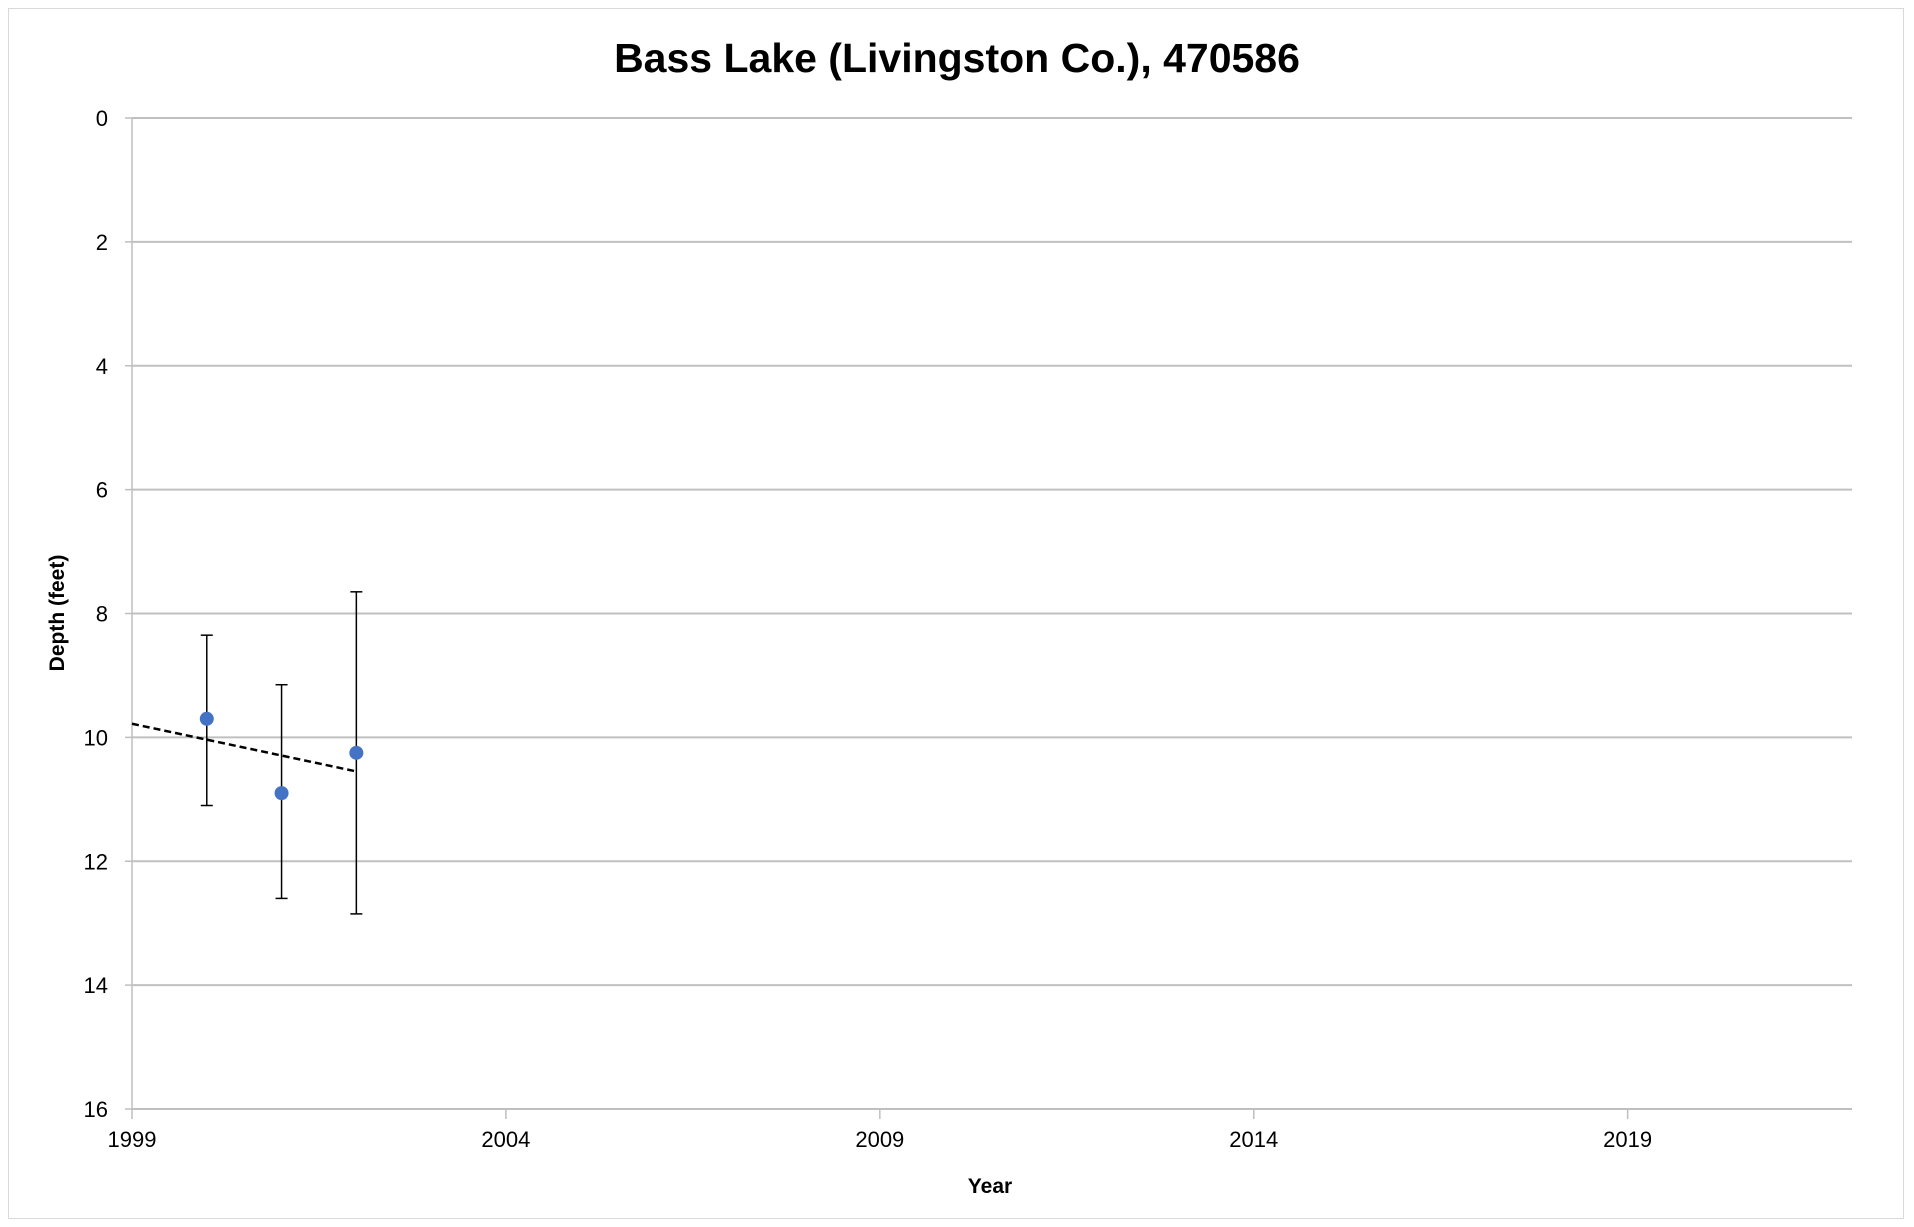 This screenshot has width=1914, height=1227. I want to click on y-tick-label: 12, so click(96, 861).